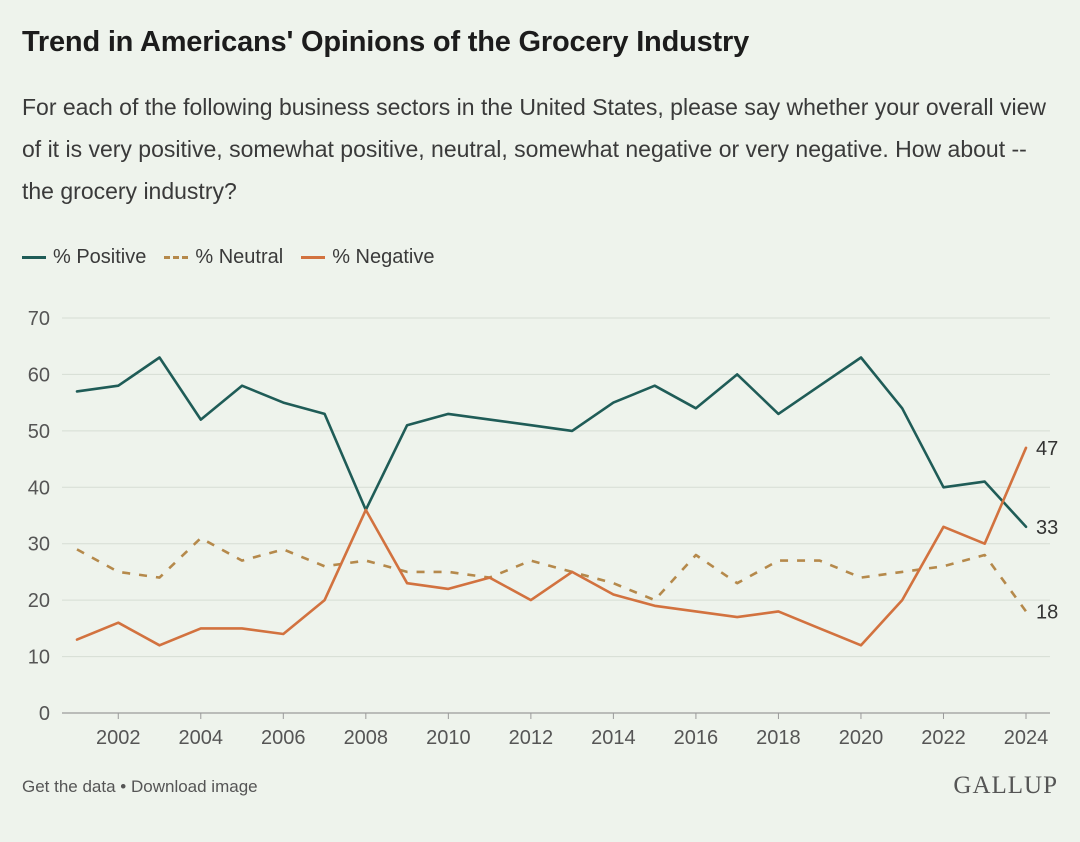 The image size is (1080, 842). I want to click on x-tick-label: 2024, so click(1026, 738).